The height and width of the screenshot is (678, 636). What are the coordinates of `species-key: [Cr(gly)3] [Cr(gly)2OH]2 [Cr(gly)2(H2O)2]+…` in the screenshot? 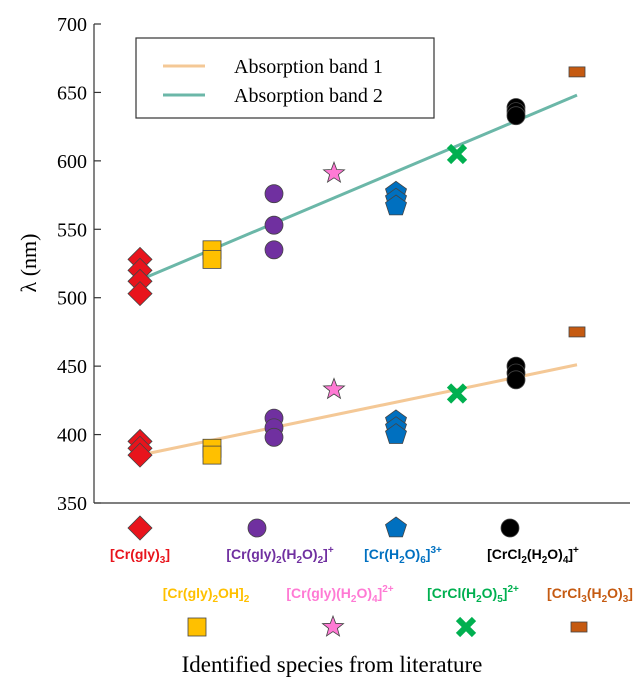 It's located at (371, 576).